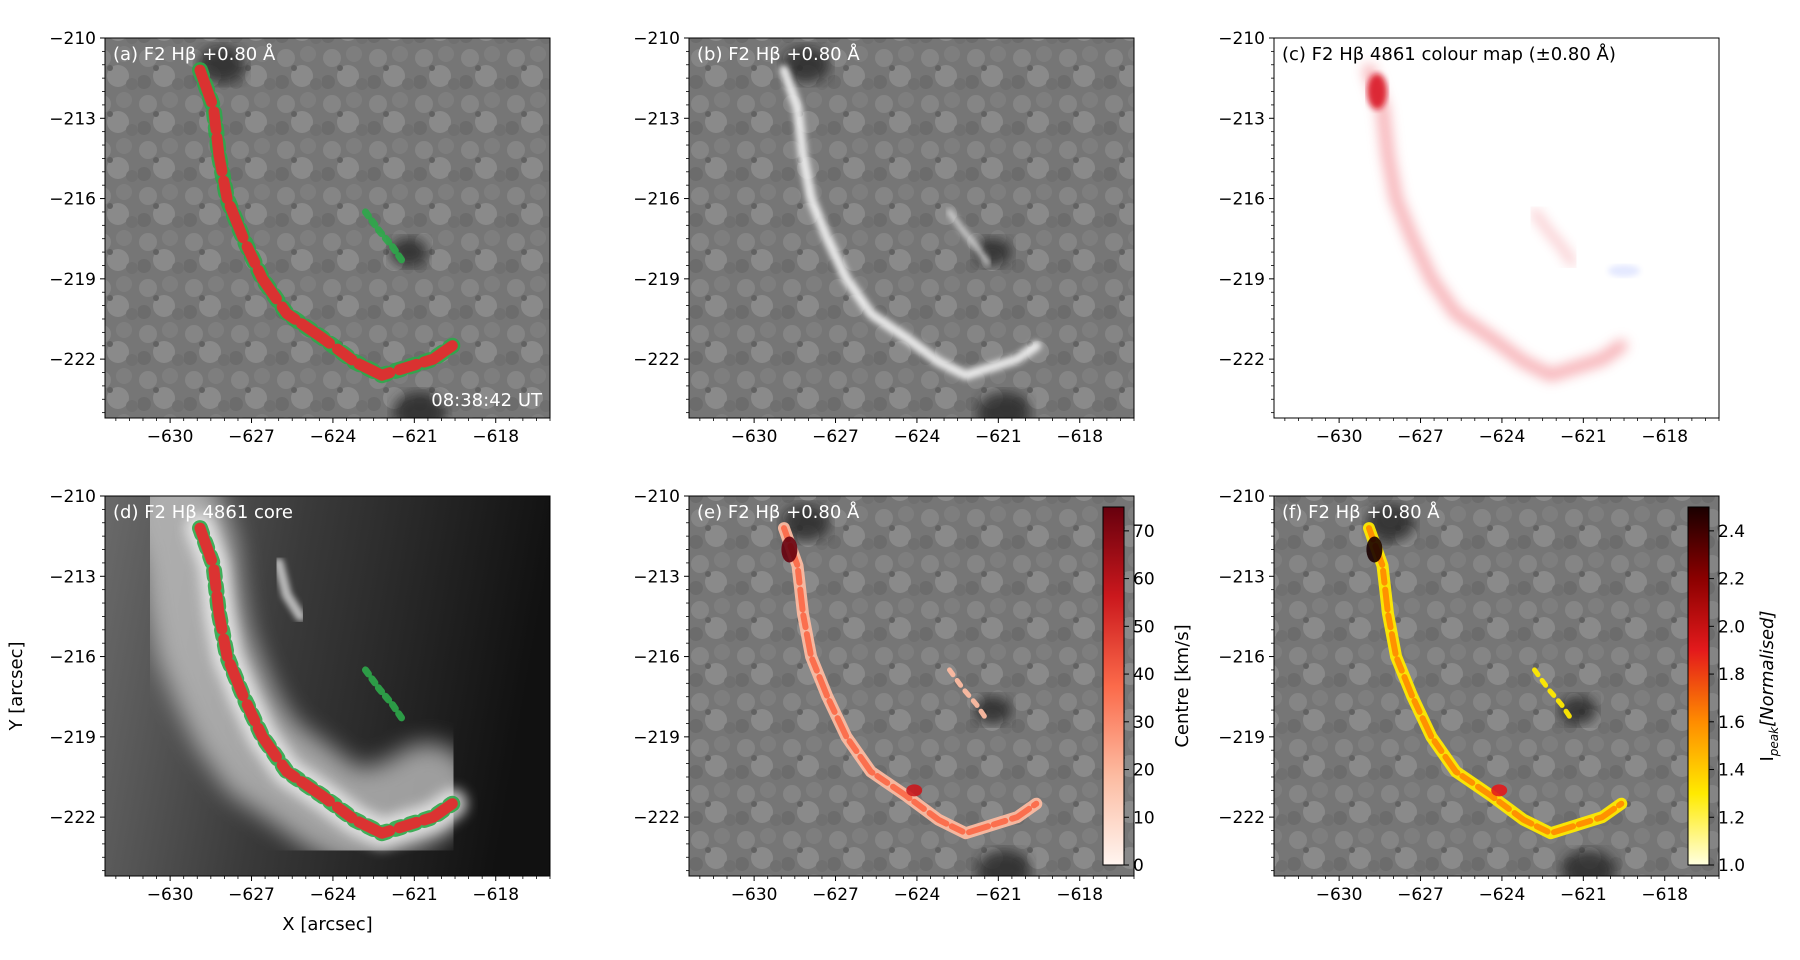 The width and height of the screenshot is (1800, 960). I want to click on panel-c-background, so click(1496, 228).